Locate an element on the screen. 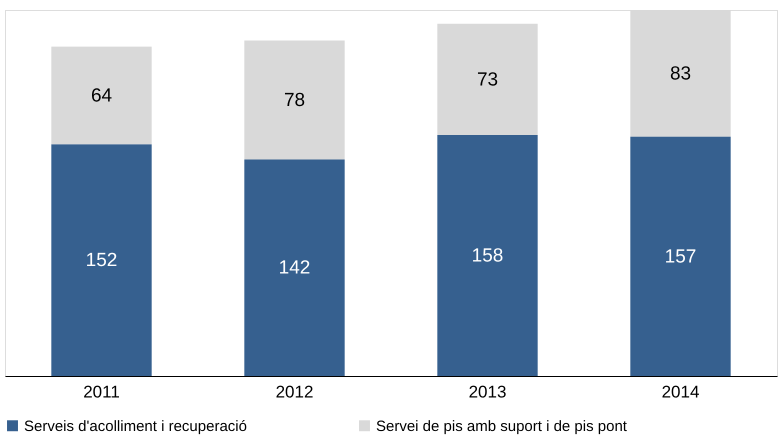 Image resolution: width=782 pixels, height=442 pixels. x-tick-label: 2012 is located at coordinates (295, 392).